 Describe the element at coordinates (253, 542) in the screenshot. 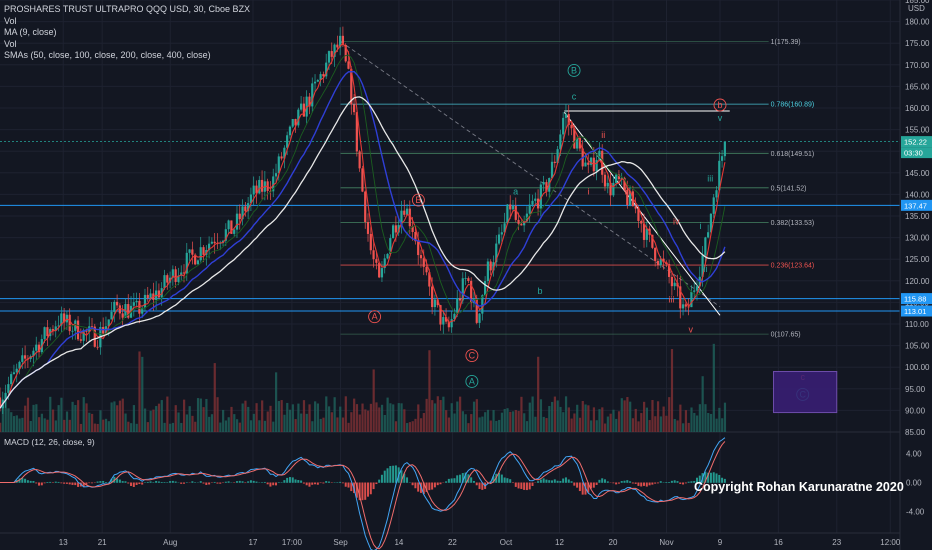

I see `time-tick: 17` at that location.